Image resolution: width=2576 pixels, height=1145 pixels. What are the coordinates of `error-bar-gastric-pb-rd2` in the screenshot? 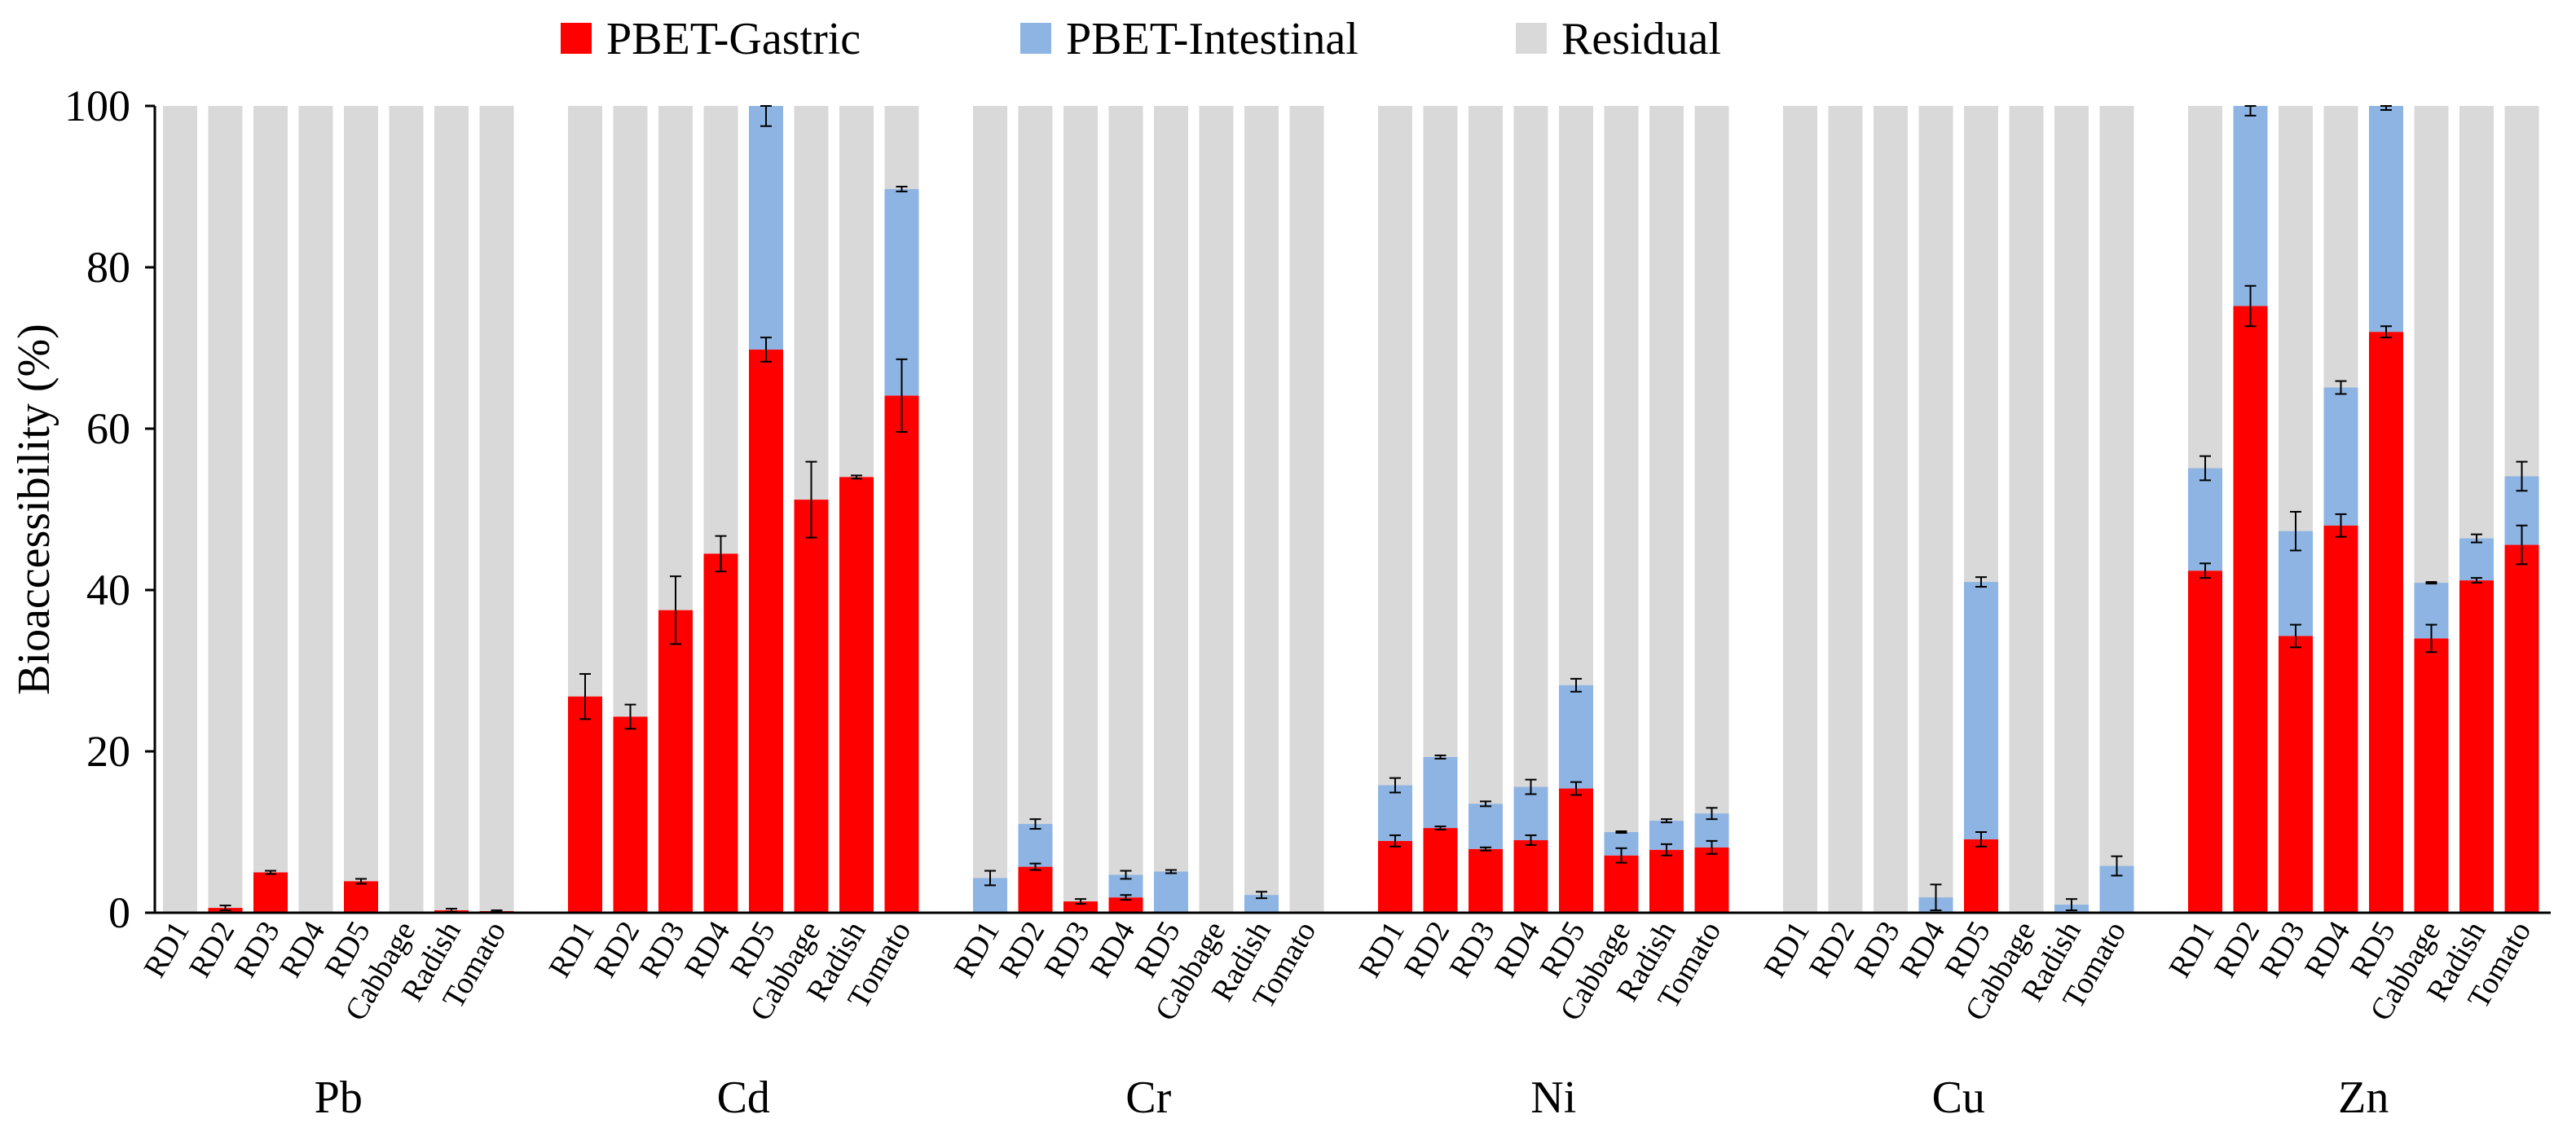 It's located at (225, 909).